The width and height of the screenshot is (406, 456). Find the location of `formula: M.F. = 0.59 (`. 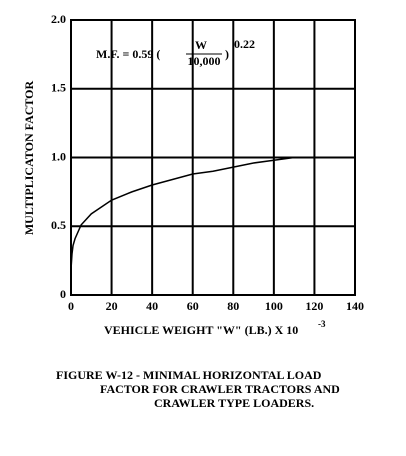

formula: M.F. = 0.59 ( is located at coordinates (128, 54).